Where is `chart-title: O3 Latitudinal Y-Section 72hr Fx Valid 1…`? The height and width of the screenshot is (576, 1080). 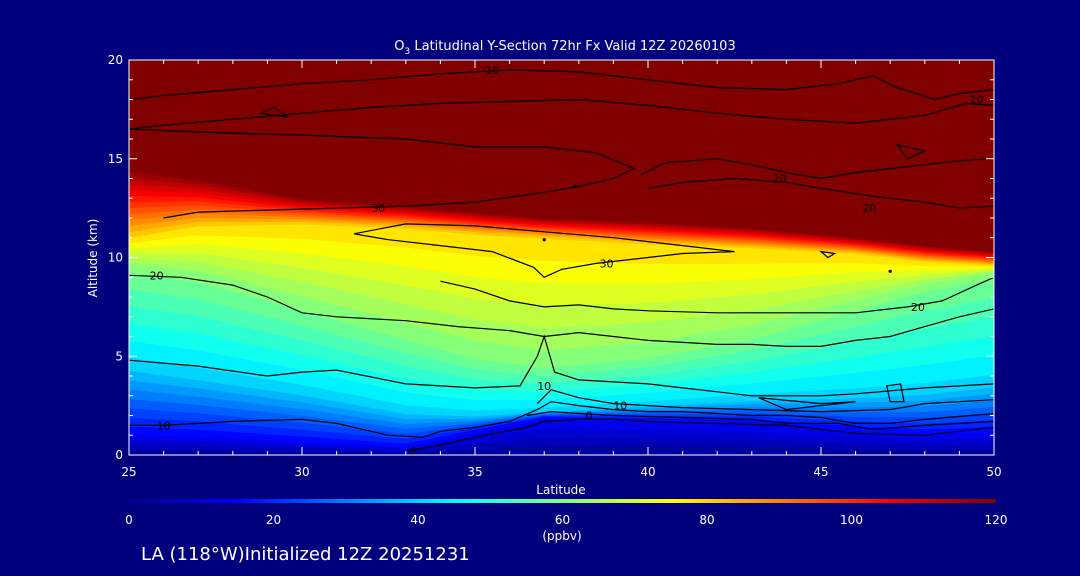 chart-title: O3 Latitudinal Y-Section 72hr Fx Valid 1… is located at coordinates (564, 48).